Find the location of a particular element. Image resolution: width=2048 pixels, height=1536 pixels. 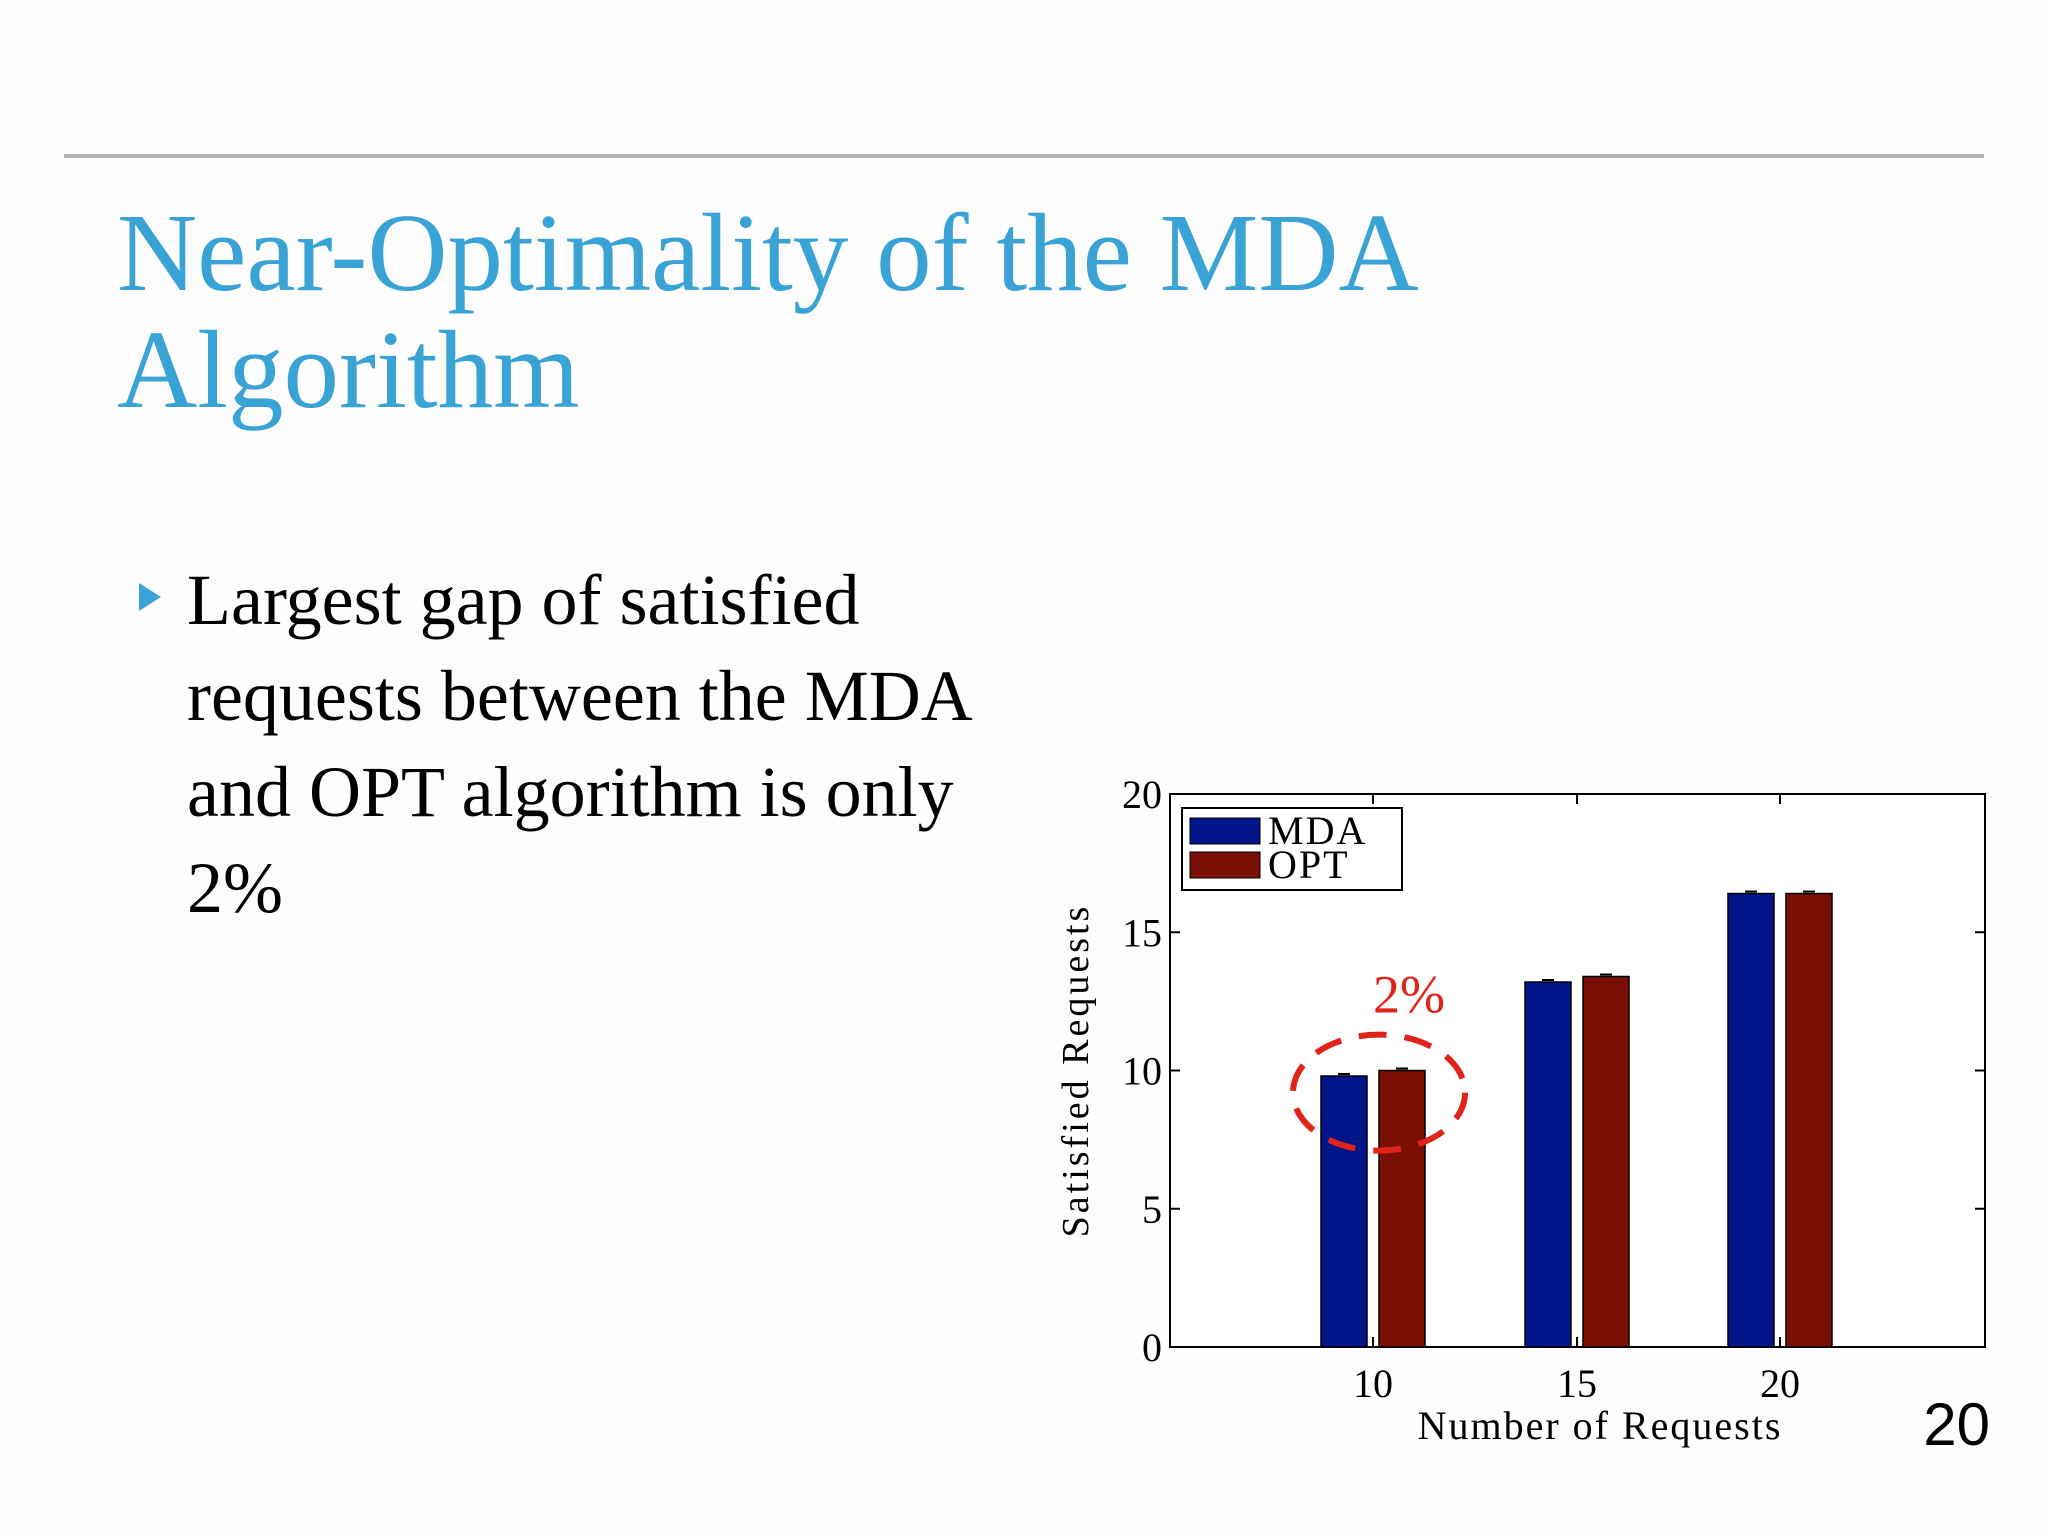

y-axis-label: Satisfied Requests is located at coordinates (1076, 1071).